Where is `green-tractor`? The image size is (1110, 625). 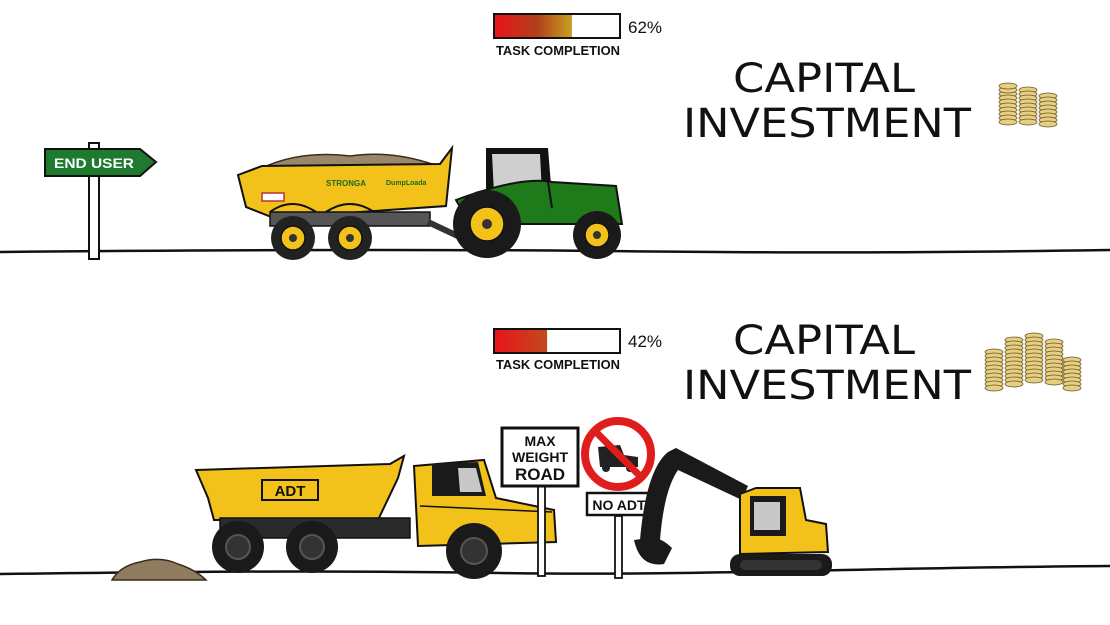
green-tractor is located at coordinates (539, 186).